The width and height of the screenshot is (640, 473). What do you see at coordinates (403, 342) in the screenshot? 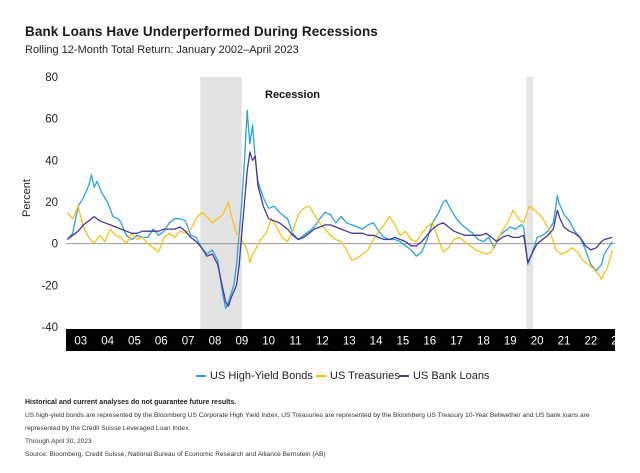
I see `x-tick-label: 15` at bounding box center [403, 342].